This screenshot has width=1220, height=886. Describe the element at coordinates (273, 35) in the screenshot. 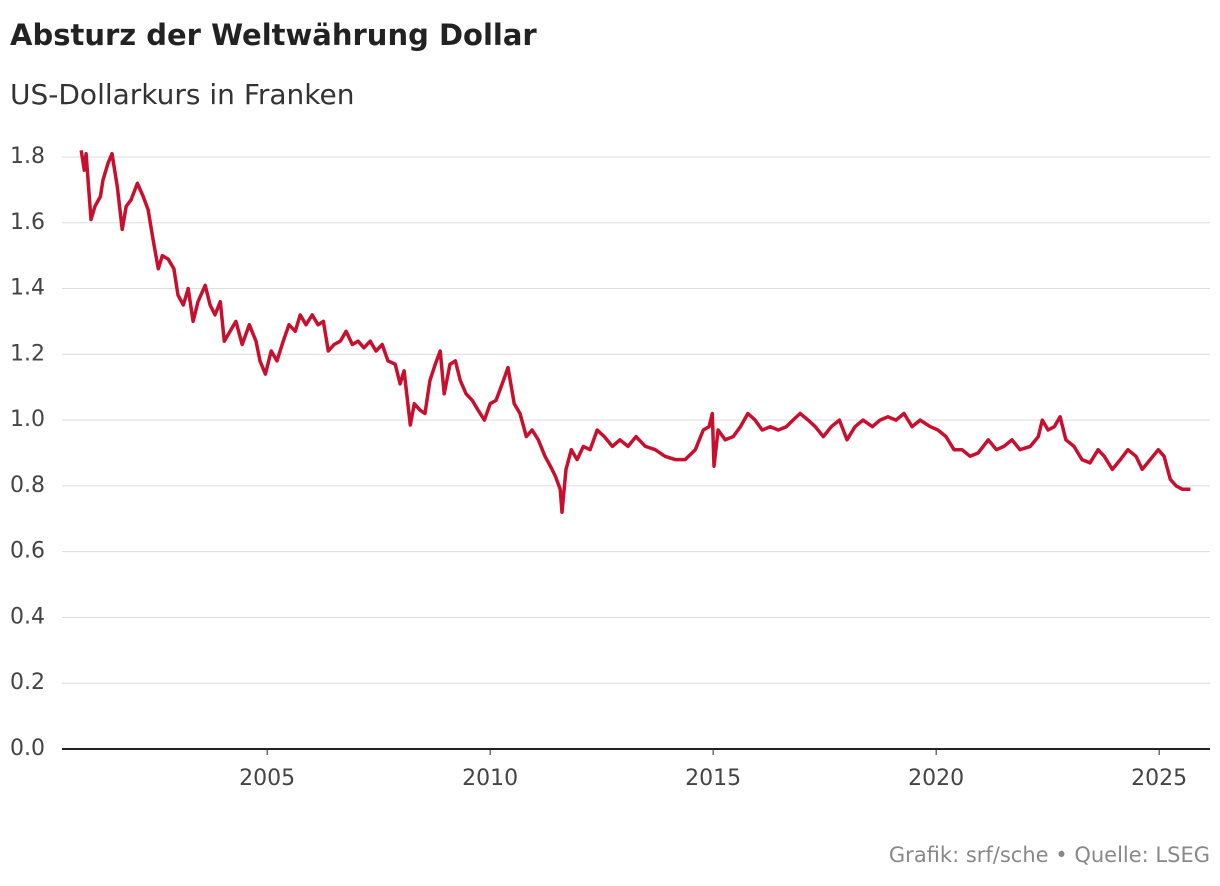

I see `chart-title: Absturz der Weltwährung Dollar` at that location.